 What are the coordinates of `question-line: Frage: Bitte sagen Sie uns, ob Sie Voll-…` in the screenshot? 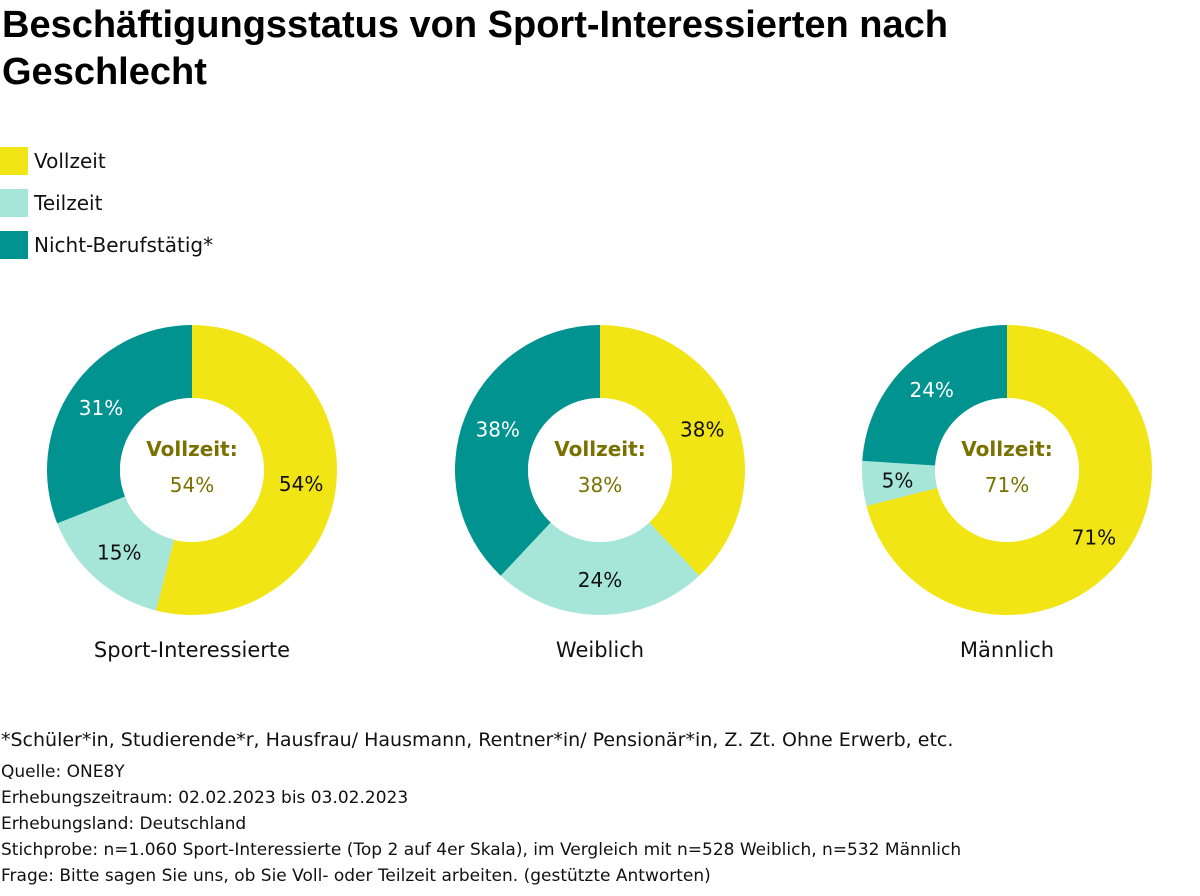 It's located at (356, 876).